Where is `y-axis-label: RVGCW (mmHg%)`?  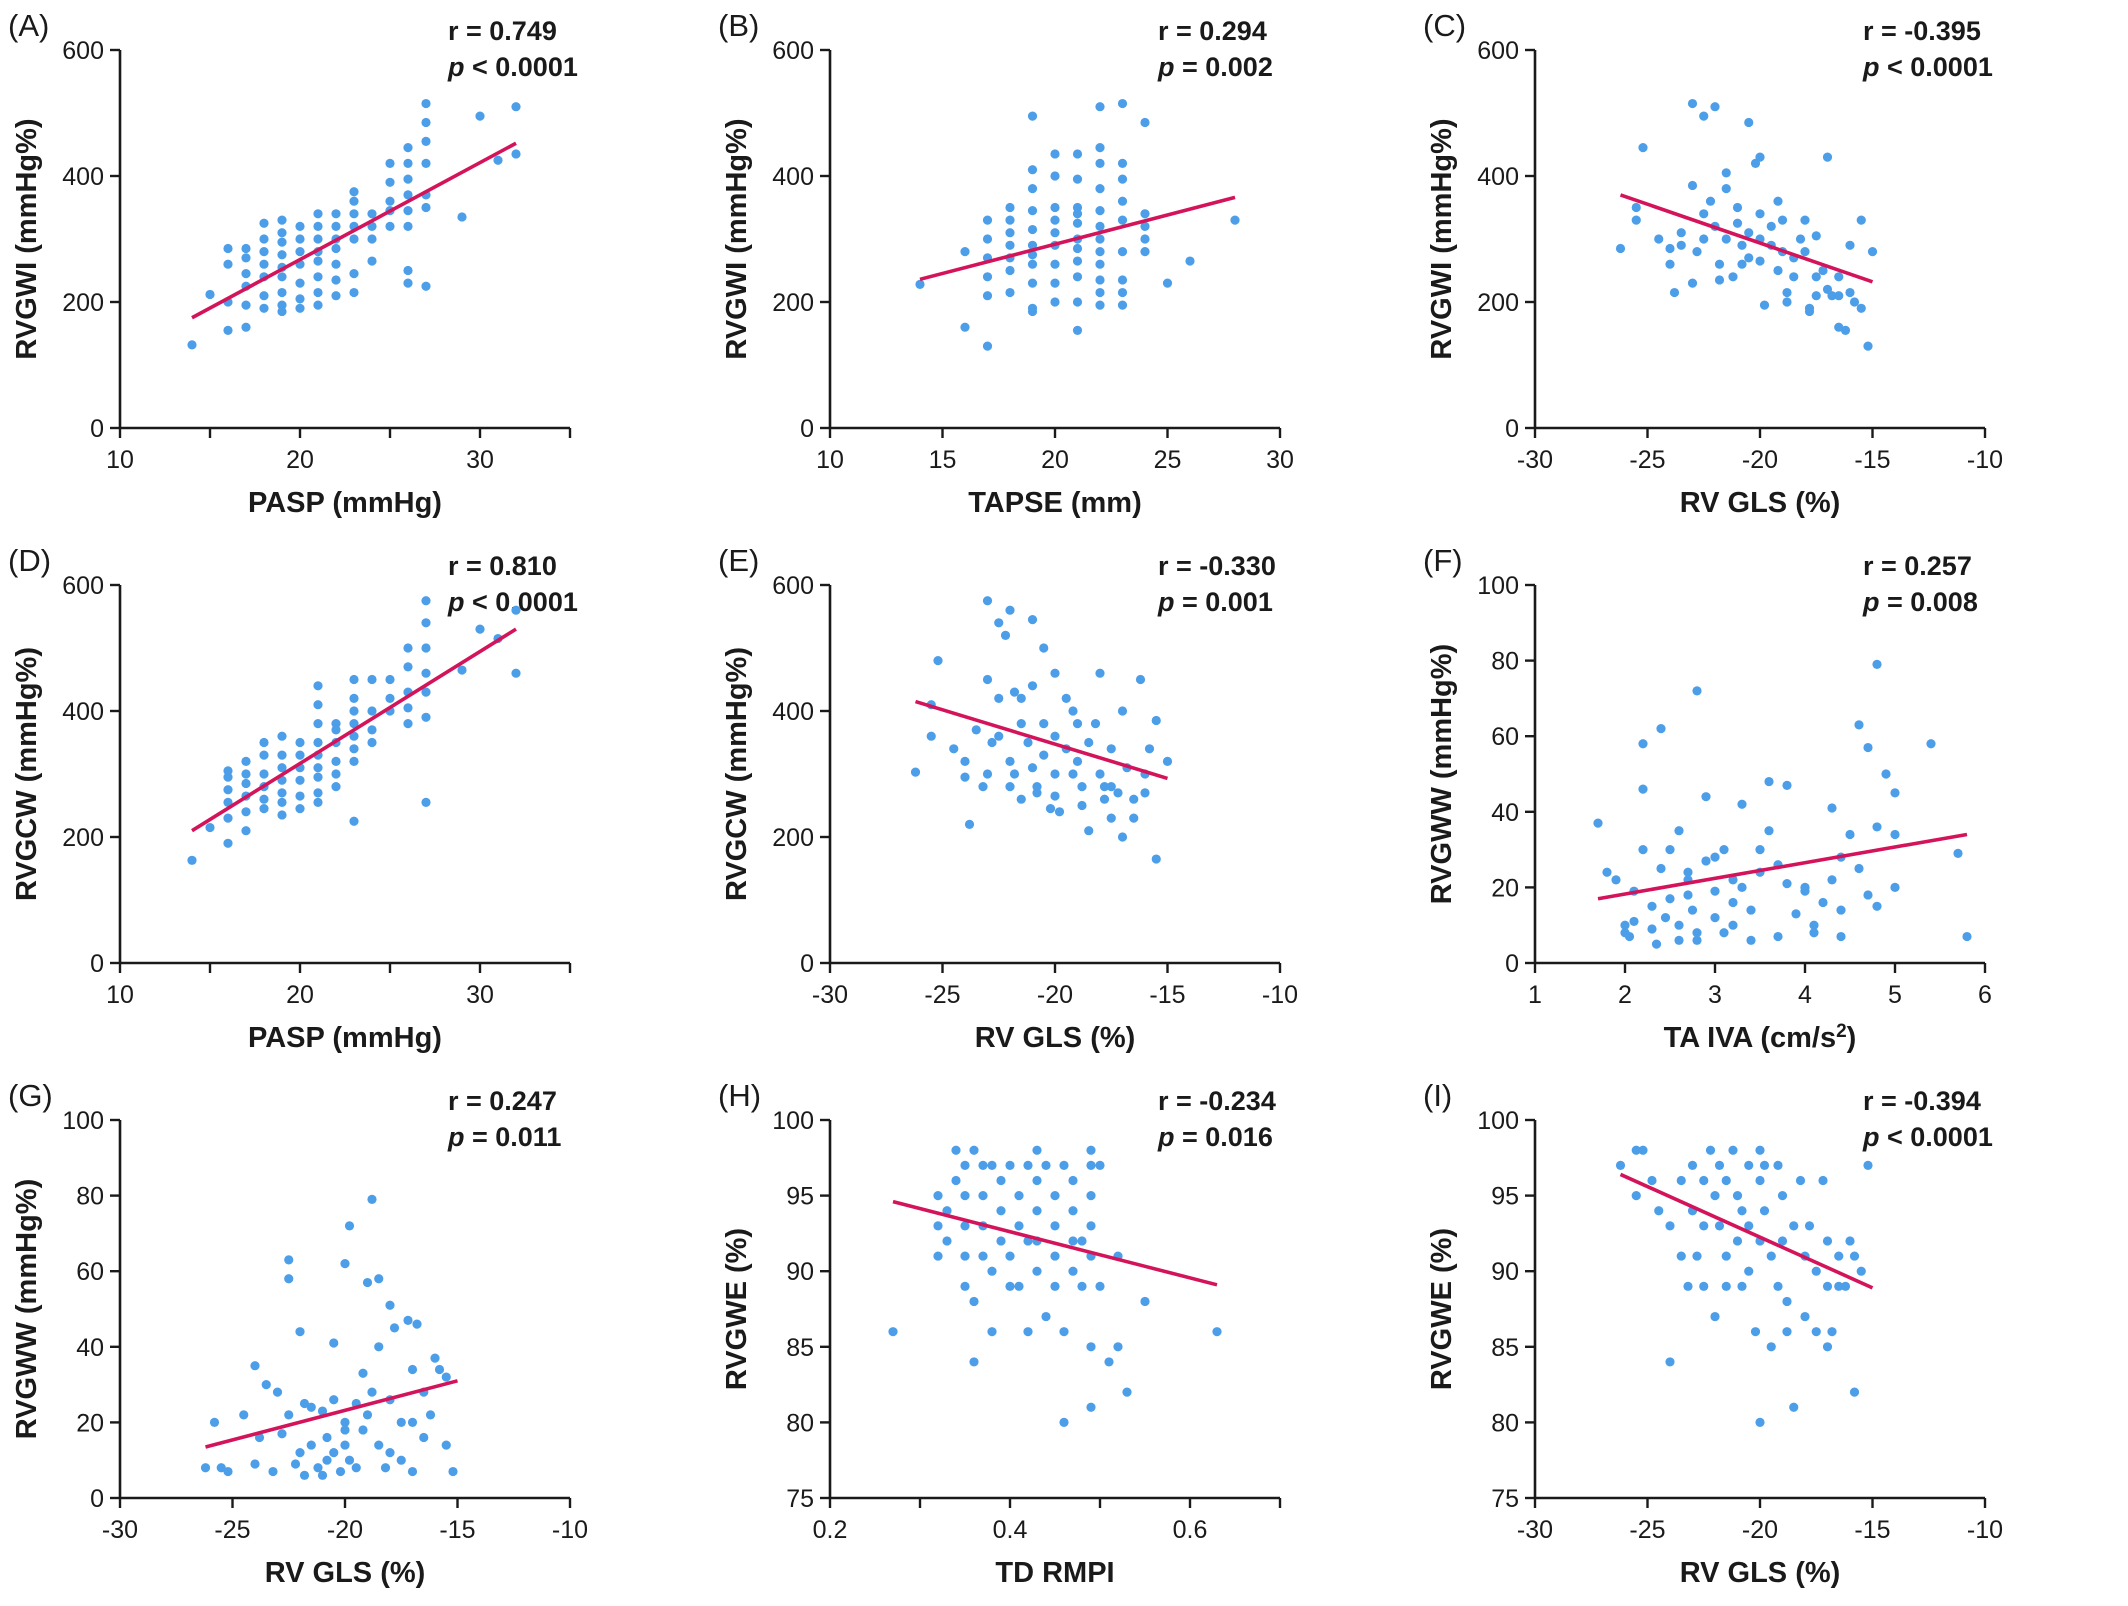
y-axis-label: RVGCW (mmHg%) is located at coordinates (27, 774).